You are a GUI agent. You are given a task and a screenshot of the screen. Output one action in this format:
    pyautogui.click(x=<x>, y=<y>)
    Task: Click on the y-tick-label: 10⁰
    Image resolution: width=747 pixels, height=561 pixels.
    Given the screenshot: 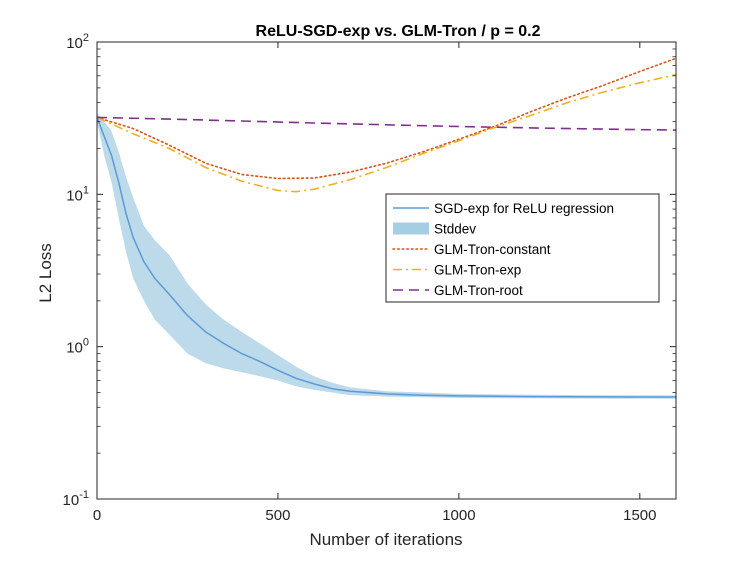 What is the action you would take?
    pyautogui.click(x=77, y=347)
    